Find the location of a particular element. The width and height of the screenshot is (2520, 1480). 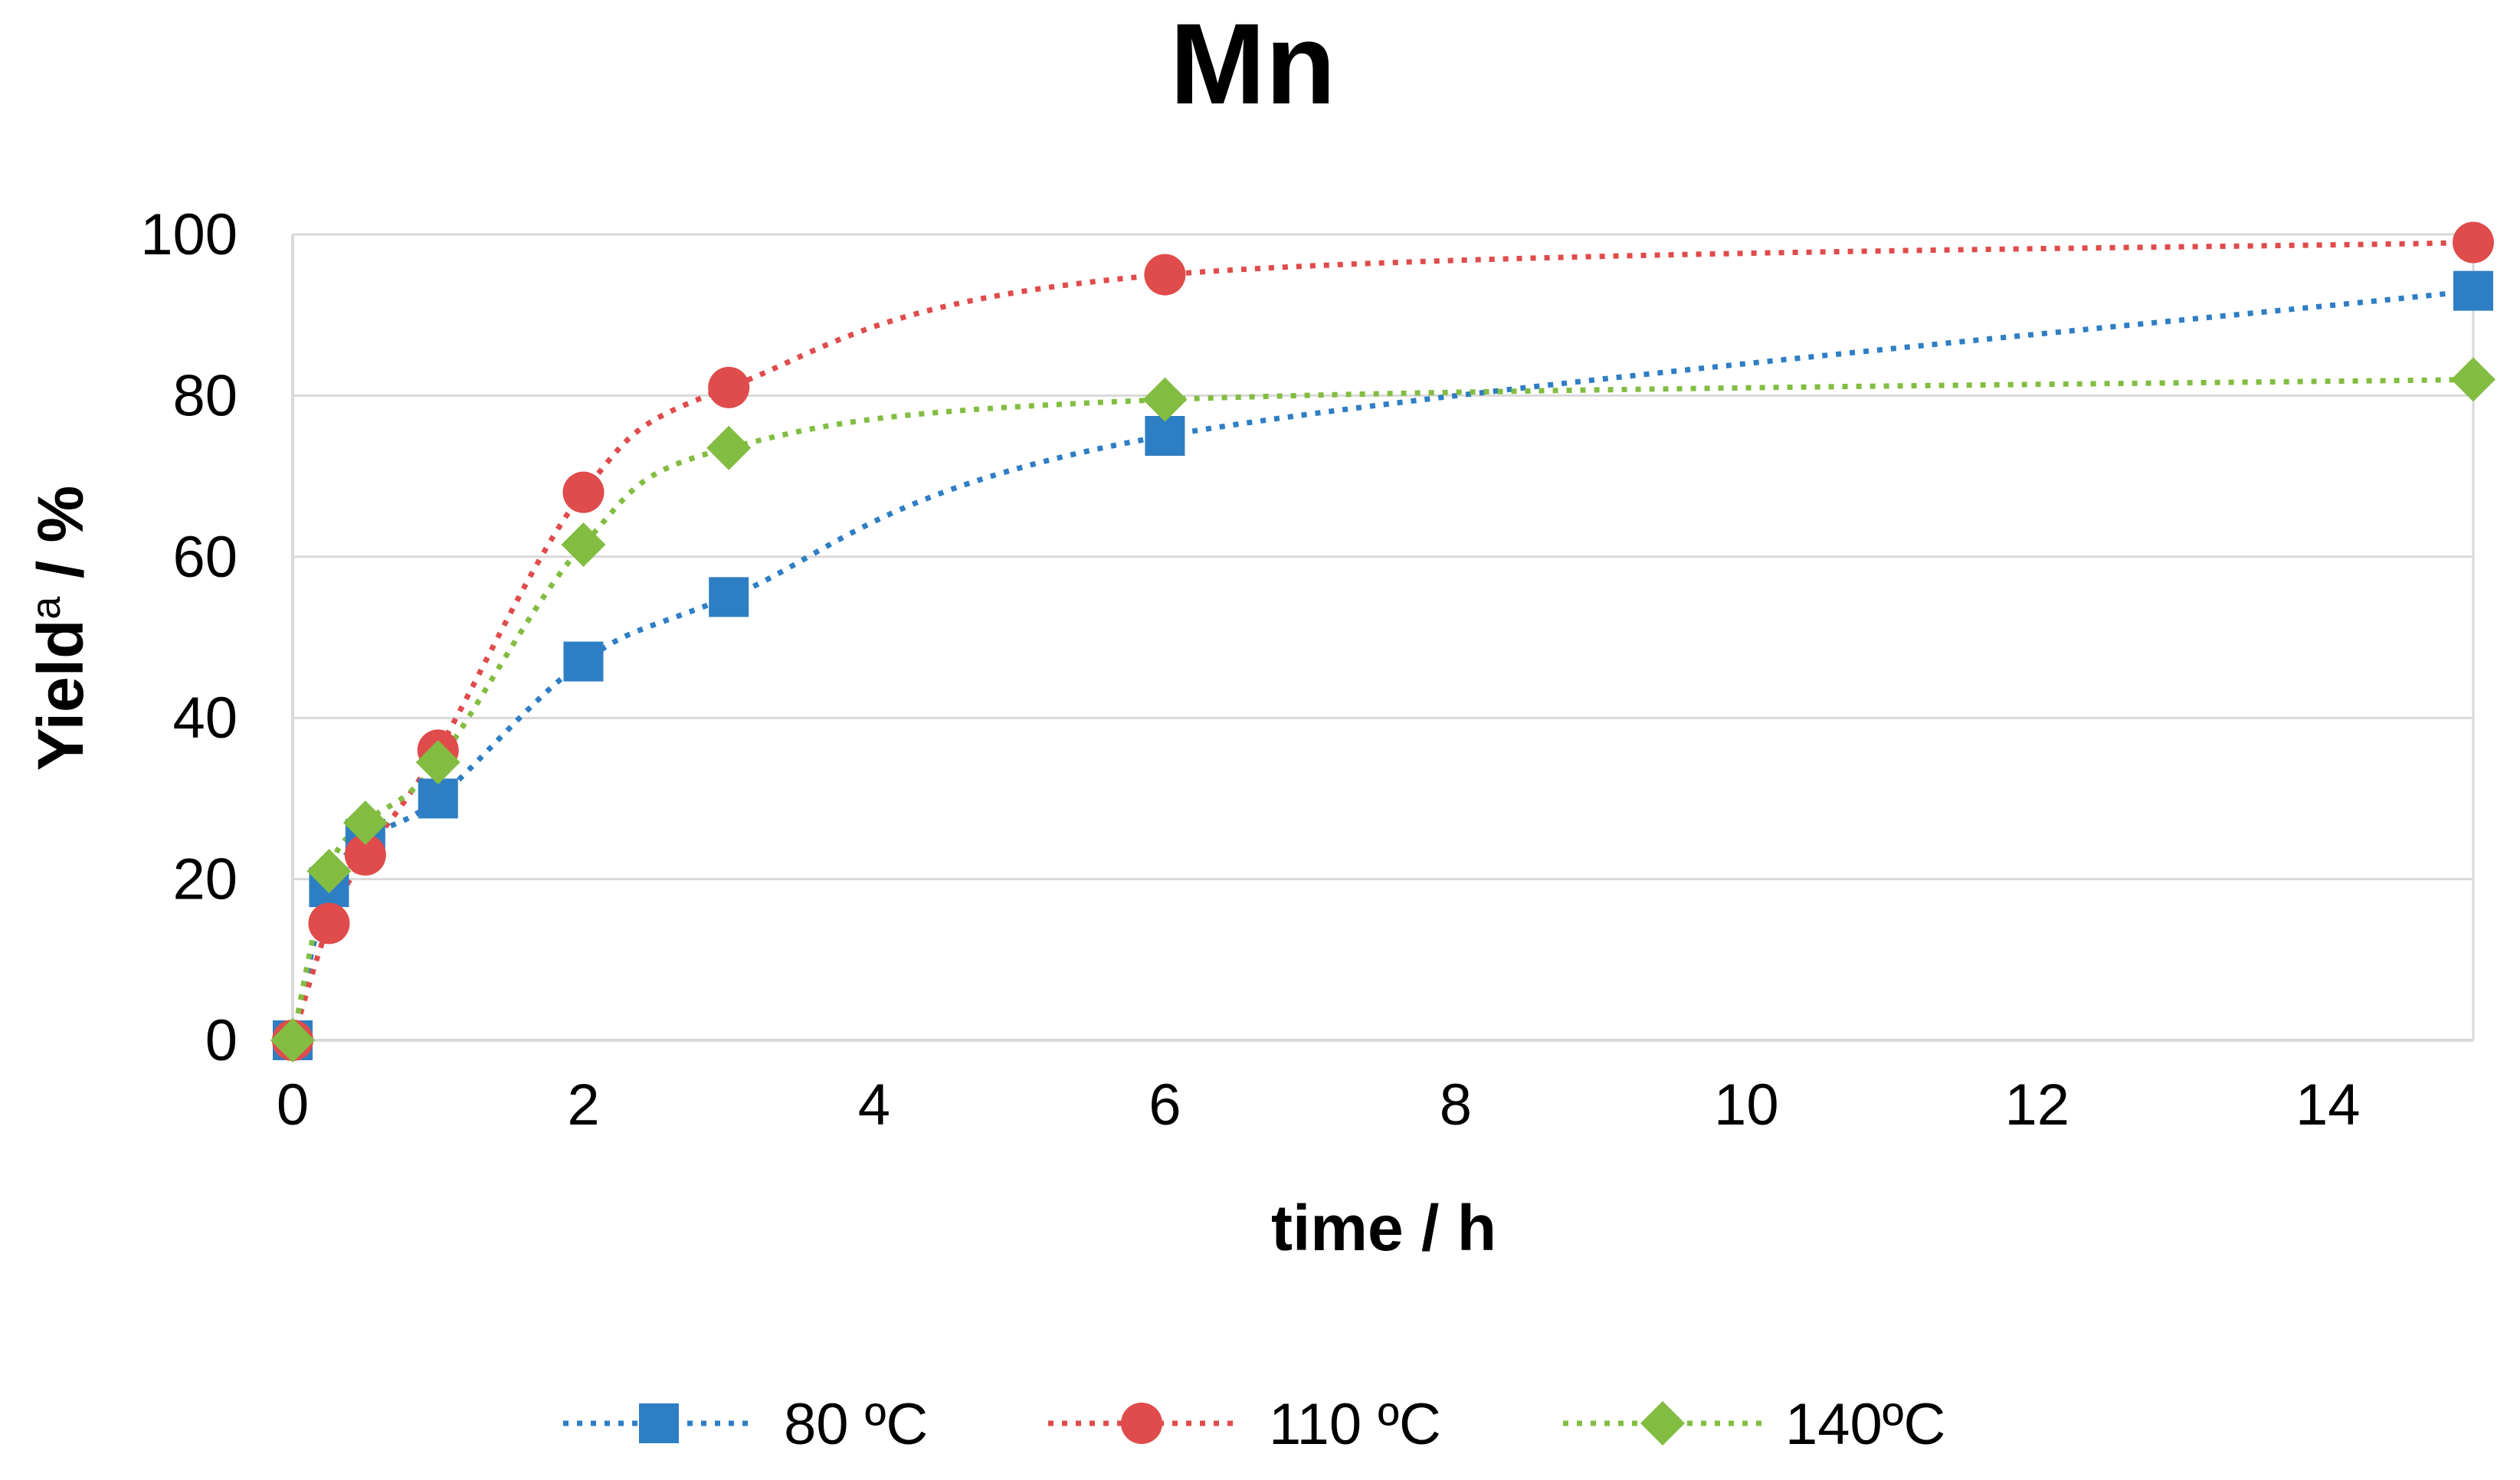

y-tick-label: 60 is located at coordinates (205, 557).